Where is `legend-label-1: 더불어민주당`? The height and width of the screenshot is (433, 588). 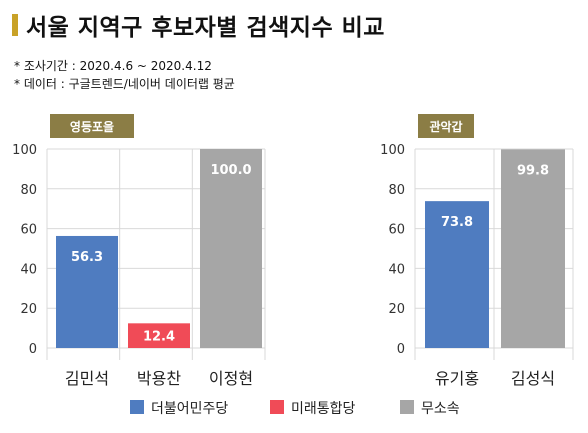
legend-label-1: 더불어민주당 is located at coordinates (189, 409).